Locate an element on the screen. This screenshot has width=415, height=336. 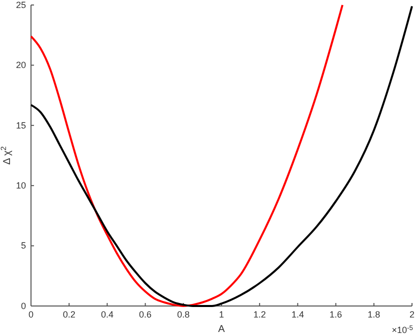
y-tick-label: 20 is located at coordinates (21, 65).